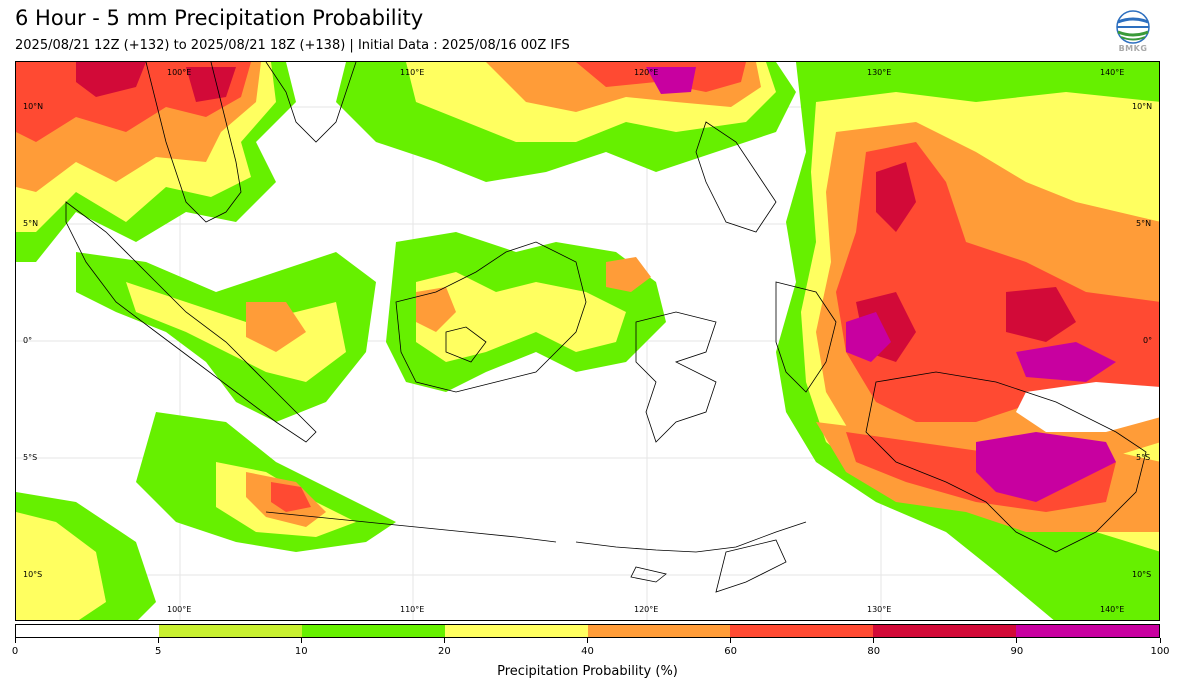  Describe the element at coordinates (158, 651) in the screenshot. I see `colorbar-tick-label: 5` at that location.